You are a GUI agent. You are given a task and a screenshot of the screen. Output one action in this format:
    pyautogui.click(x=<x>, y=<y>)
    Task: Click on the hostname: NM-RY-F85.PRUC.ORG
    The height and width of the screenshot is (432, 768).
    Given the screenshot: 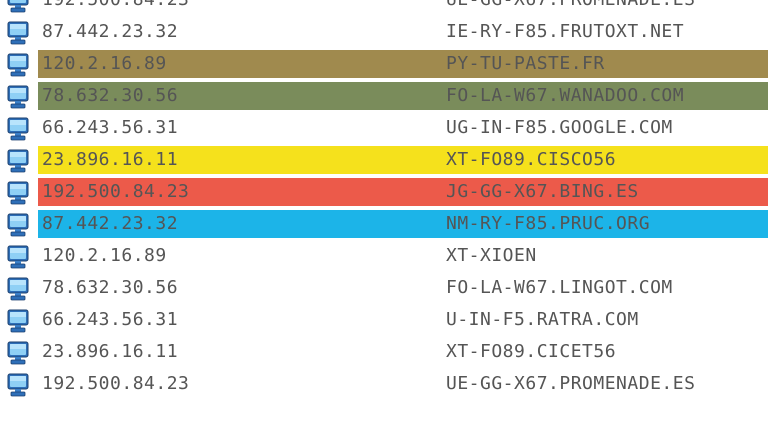 What is the action you would take?
    pyautogui.click(x=548, y=223)
    